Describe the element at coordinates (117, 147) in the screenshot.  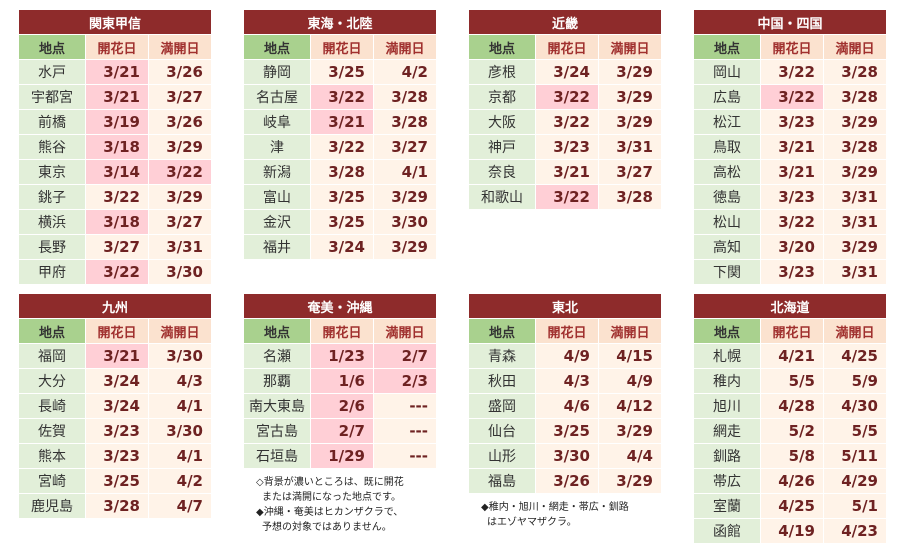
I see `bloom-date: 3/18` at that location.